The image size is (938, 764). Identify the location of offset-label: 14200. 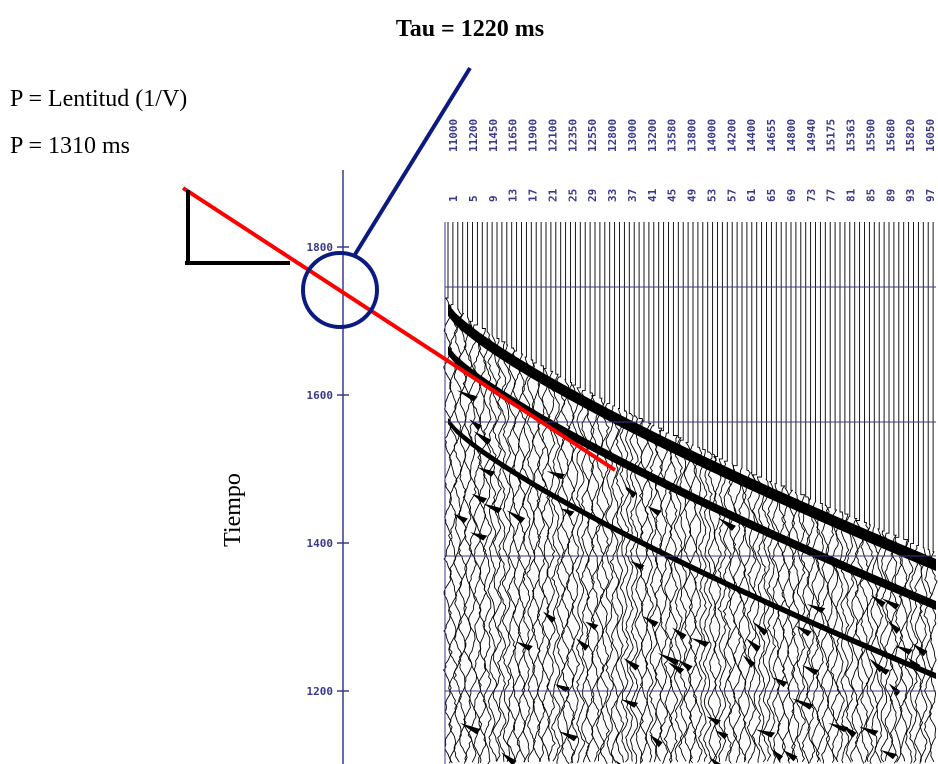
(731, 135).